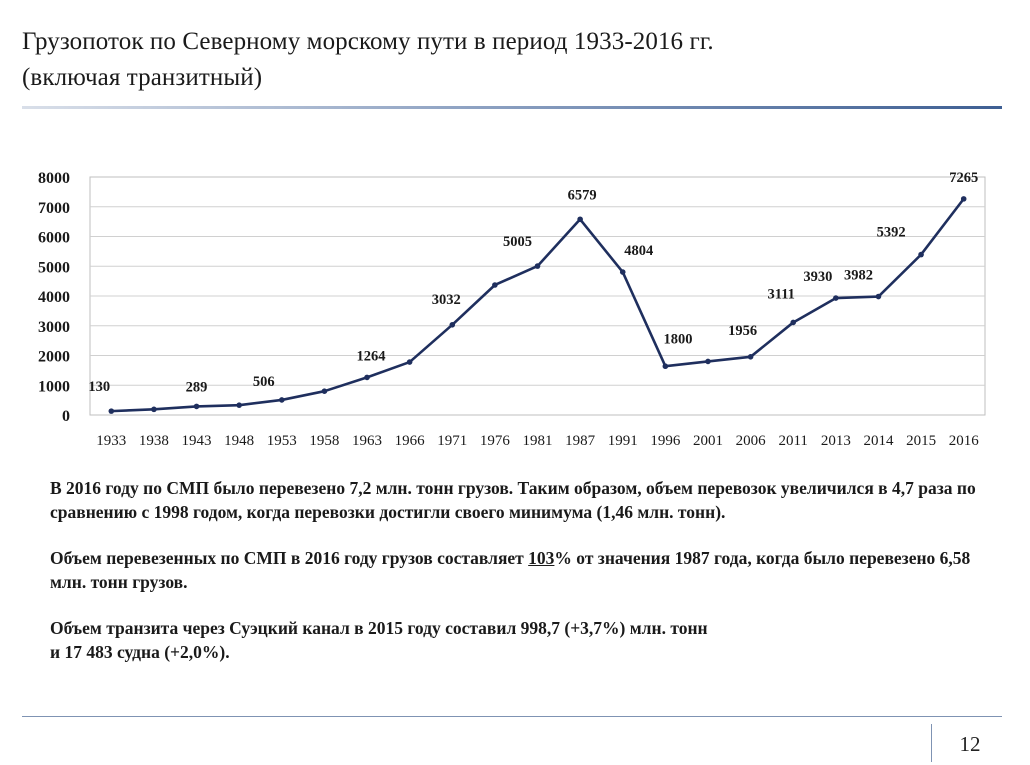  I want to click on x-tick-label: 1991, so click(623, 441).